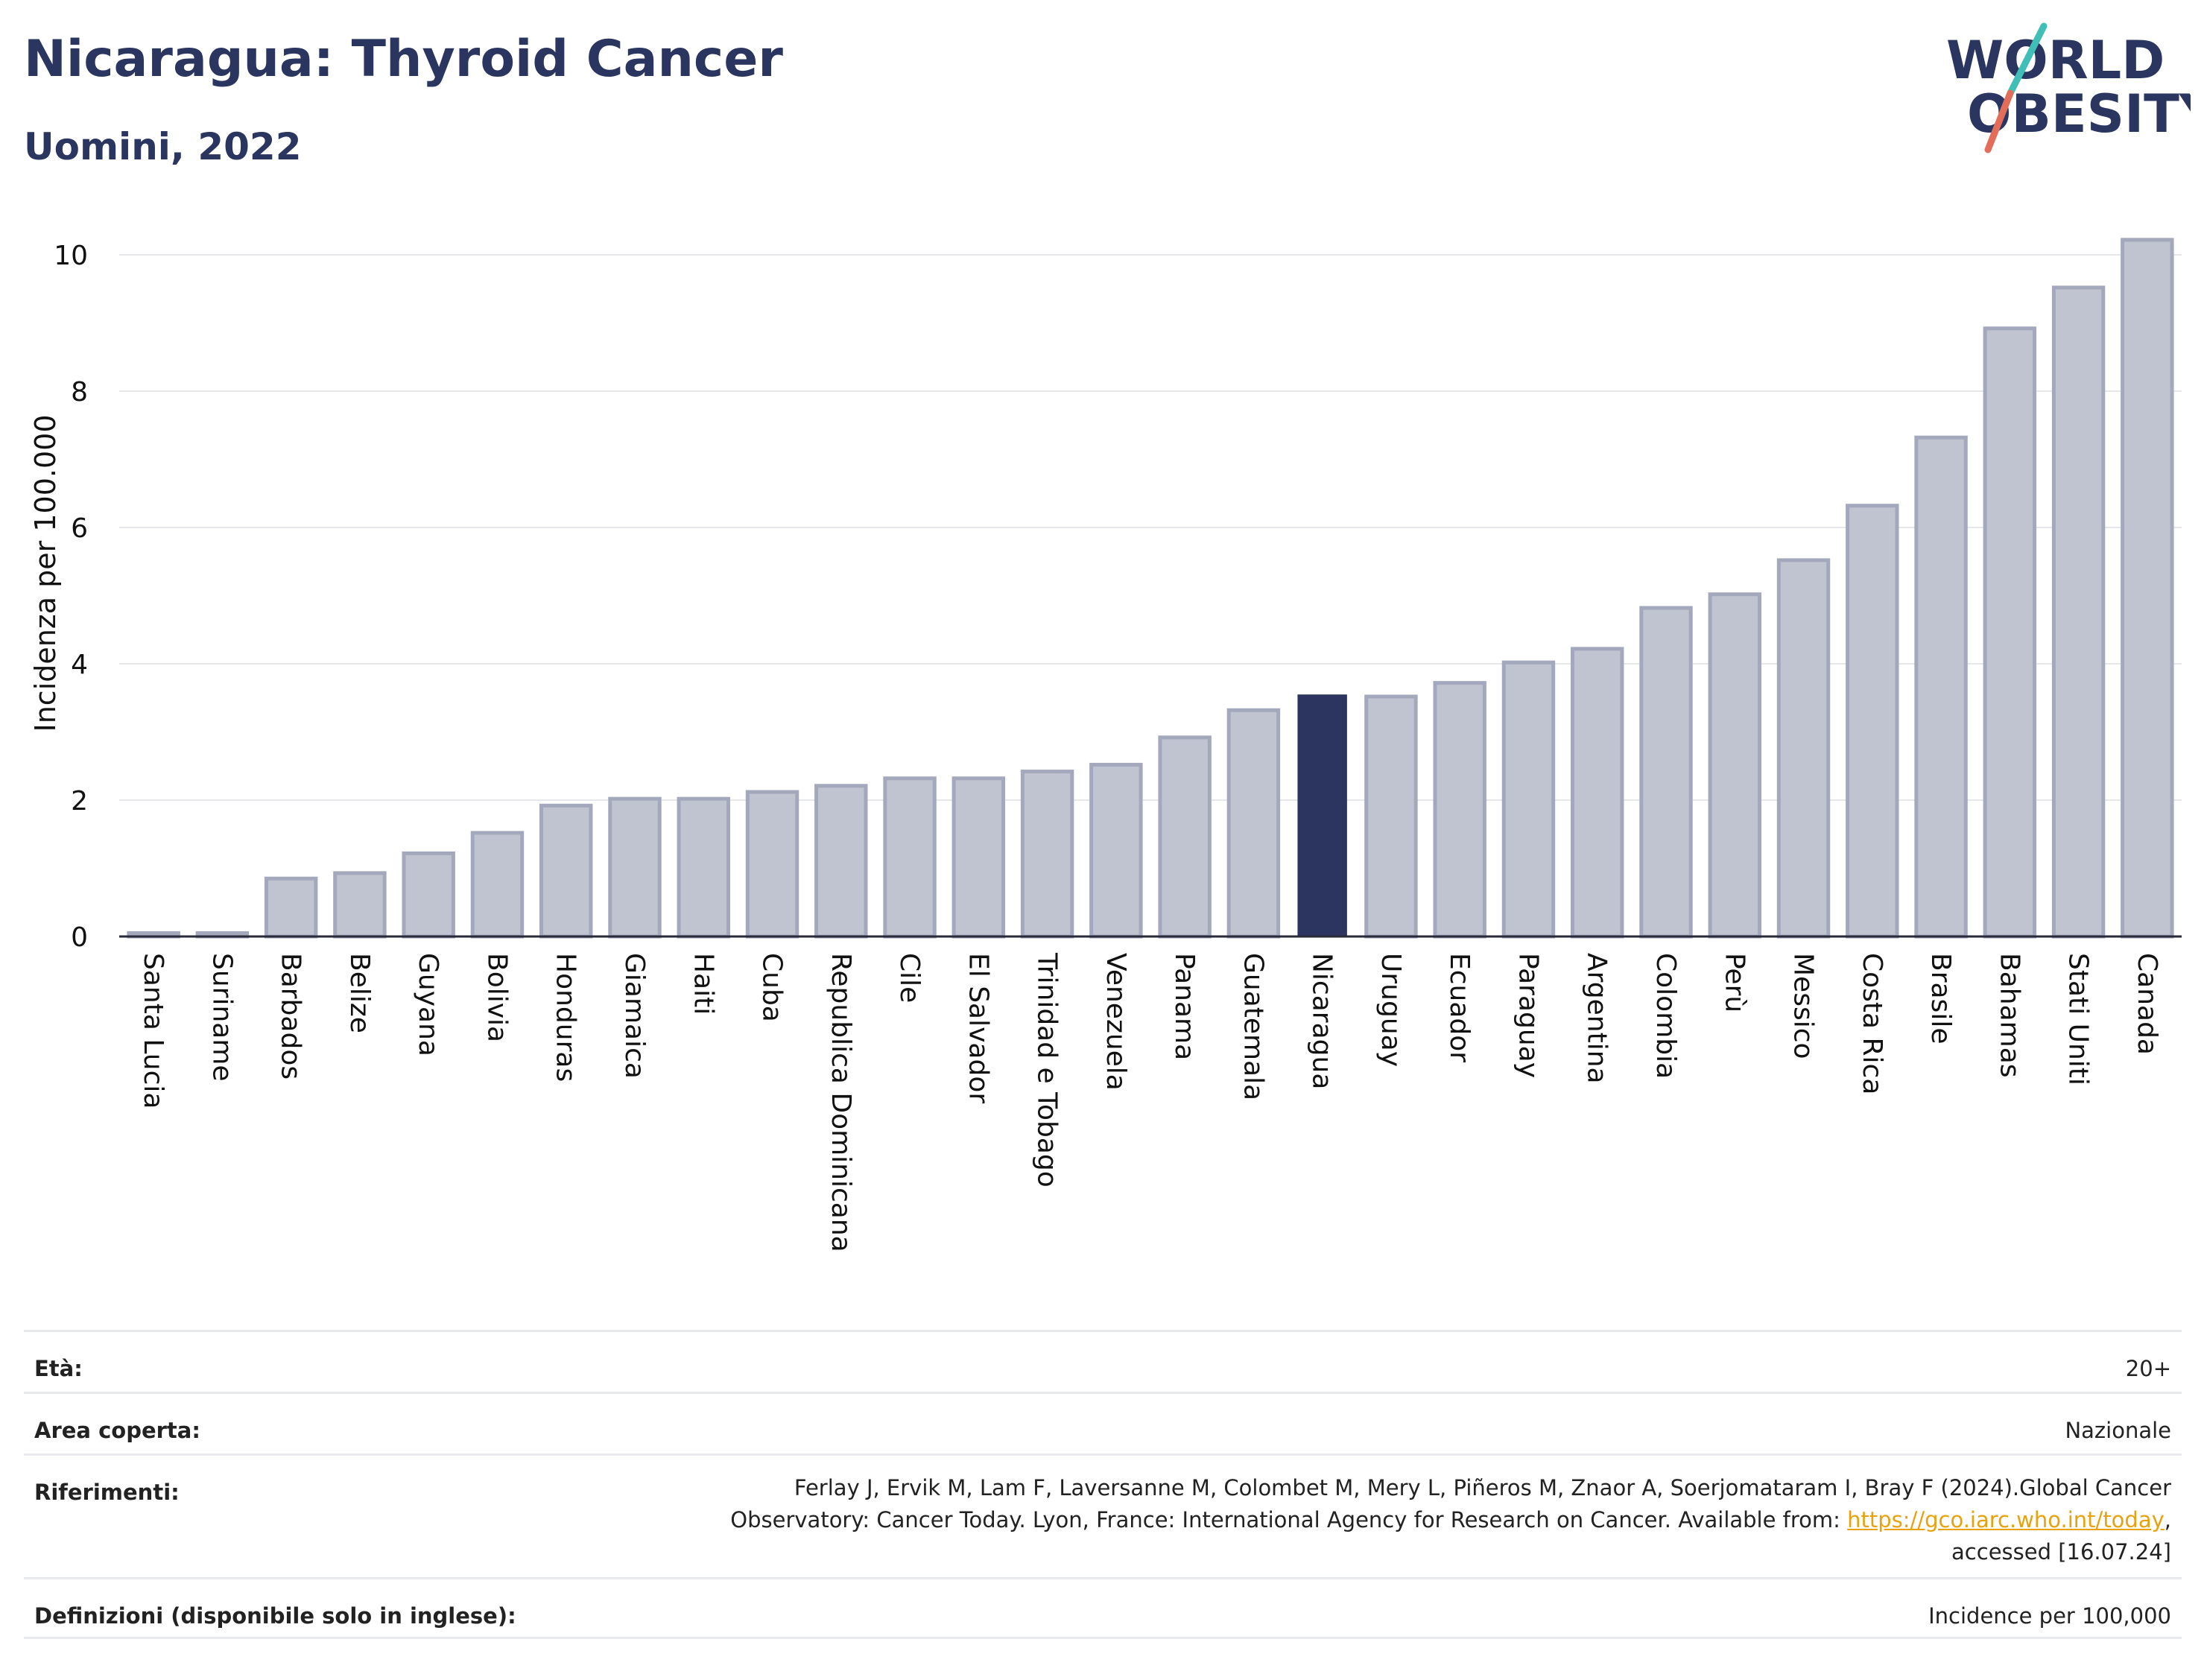 The width and height of the screenshot is (2204, 1680). I want to click on bar-cuba, so click(772, 864).